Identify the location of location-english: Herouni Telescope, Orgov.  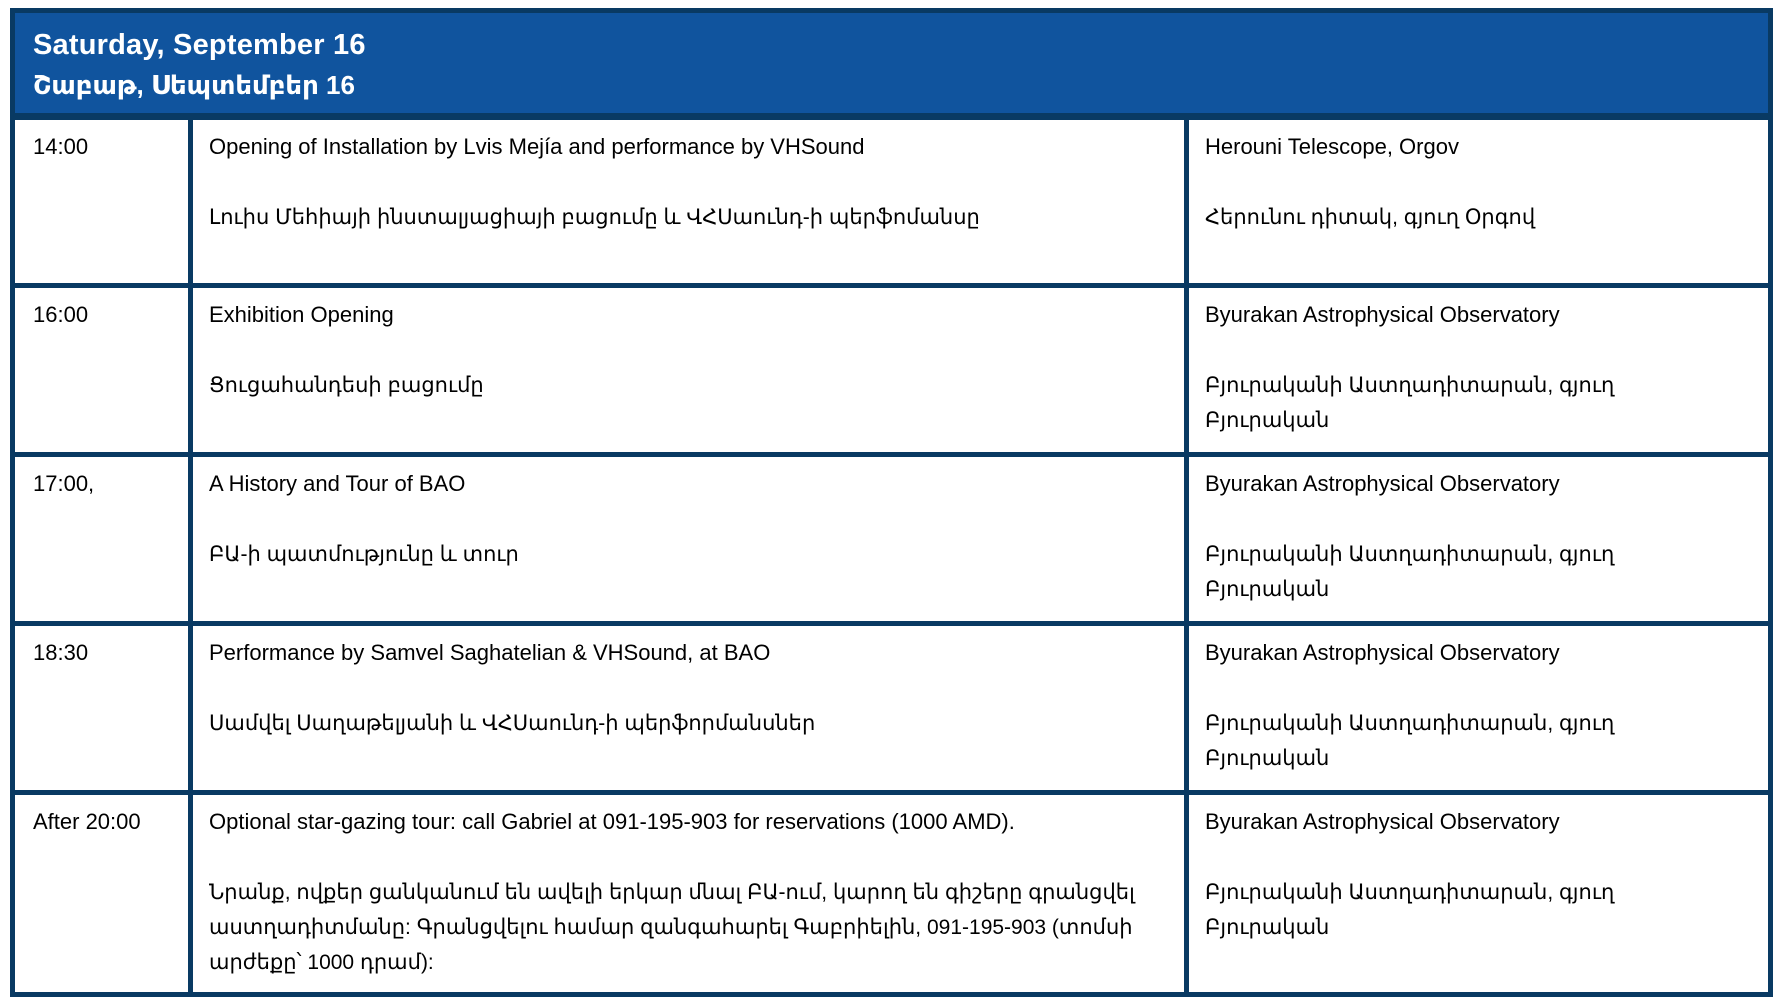
(1332, 146).